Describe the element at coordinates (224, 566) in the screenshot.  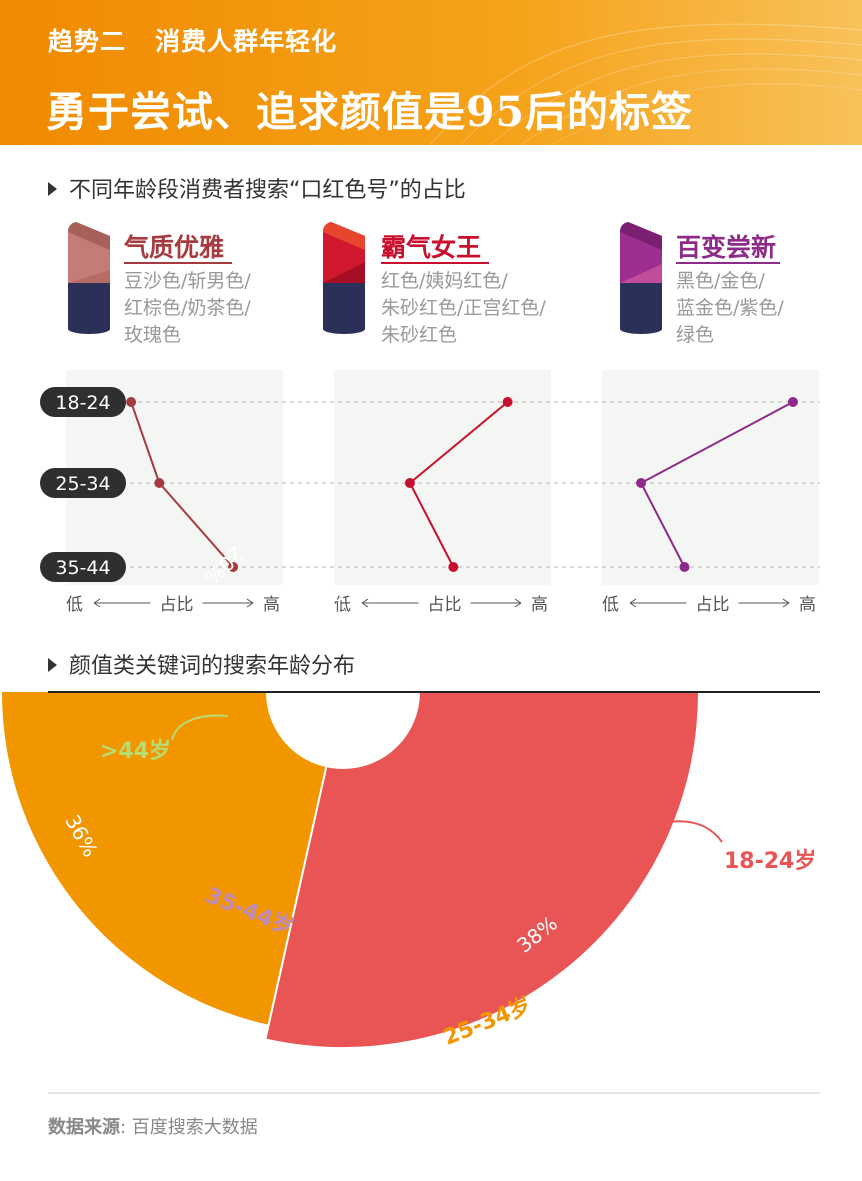
I see `slice-value-35-44岁: 20%` at that location.